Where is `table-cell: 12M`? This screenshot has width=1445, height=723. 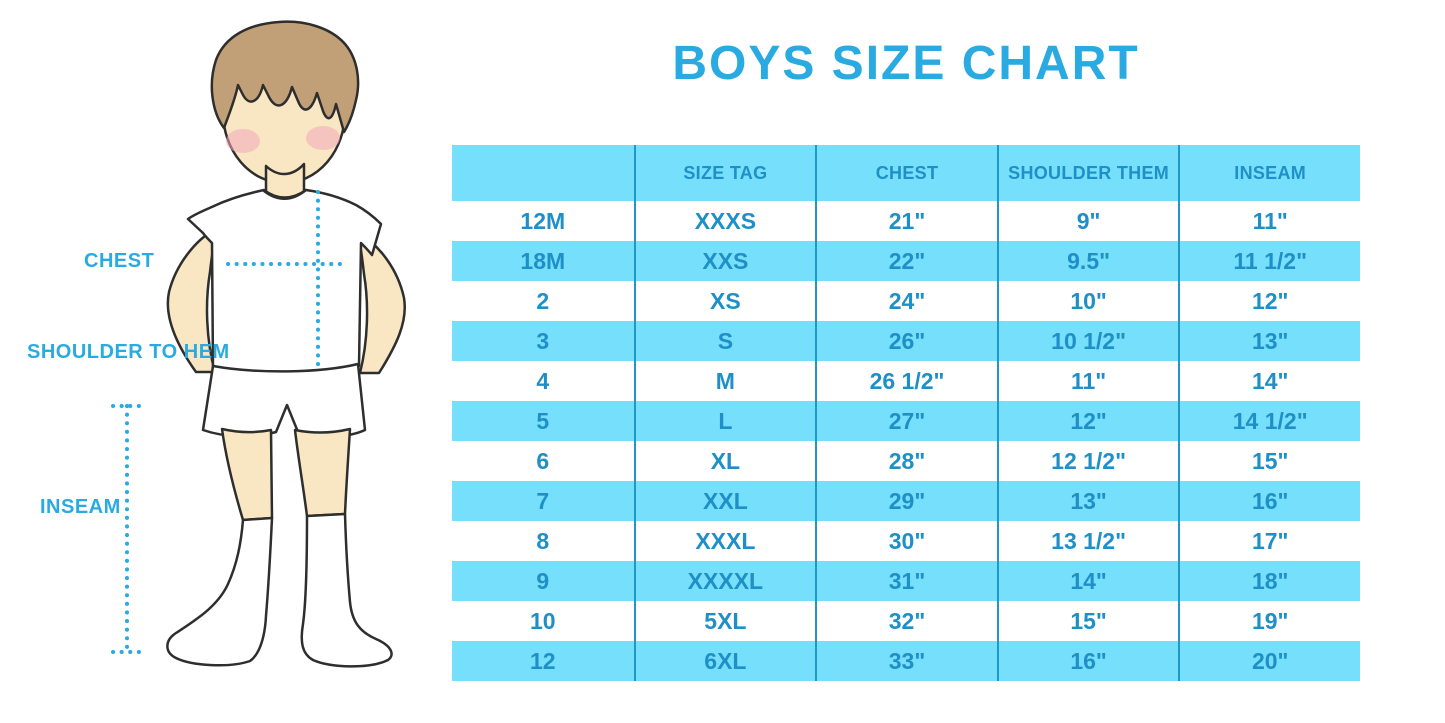 table-cell: 12M is located at coordinates (543, 220).